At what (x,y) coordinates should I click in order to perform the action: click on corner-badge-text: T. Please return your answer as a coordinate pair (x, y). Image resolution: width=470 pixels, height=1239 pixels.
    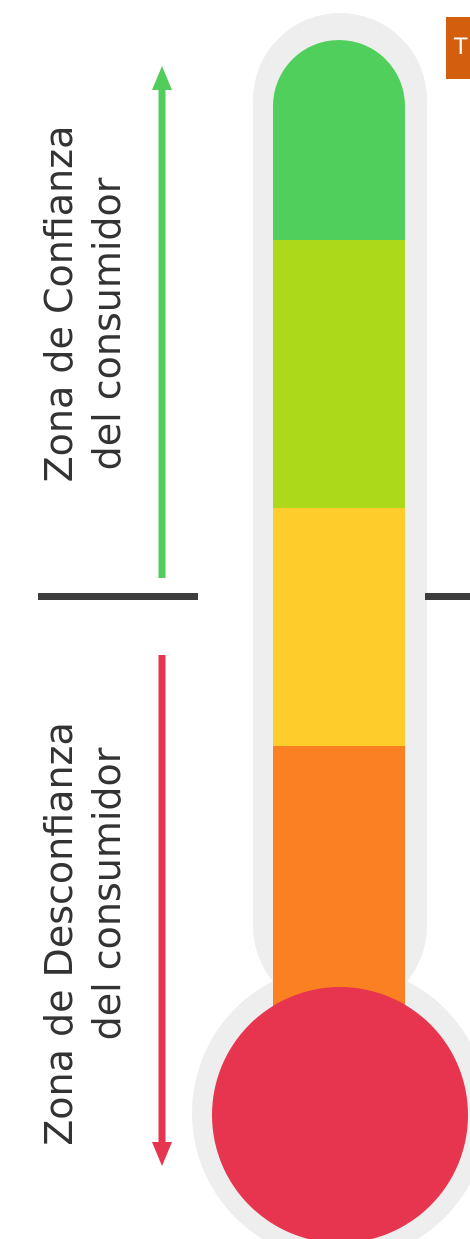
    Looking at the image, I should click on (460, 47).